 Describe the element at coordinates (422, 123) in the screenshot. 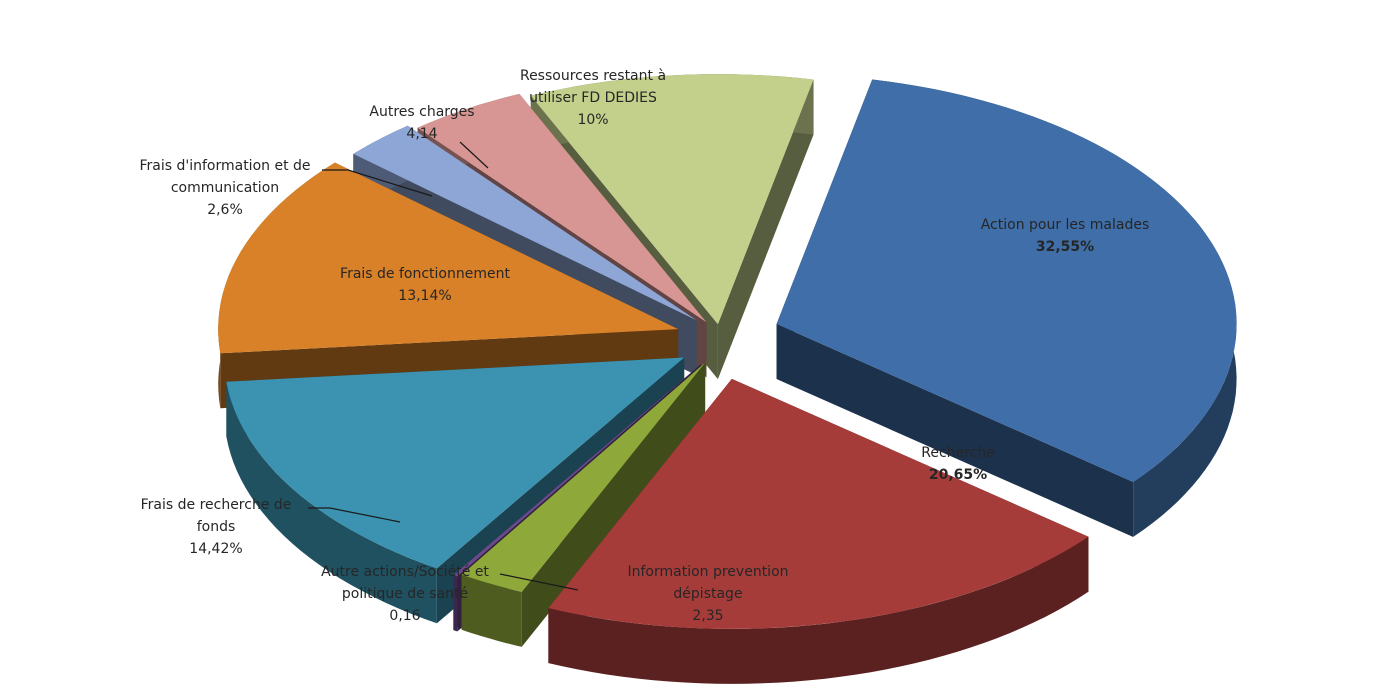

I see `slice-label-autres-charges: Autres charges 4,14` at that location.